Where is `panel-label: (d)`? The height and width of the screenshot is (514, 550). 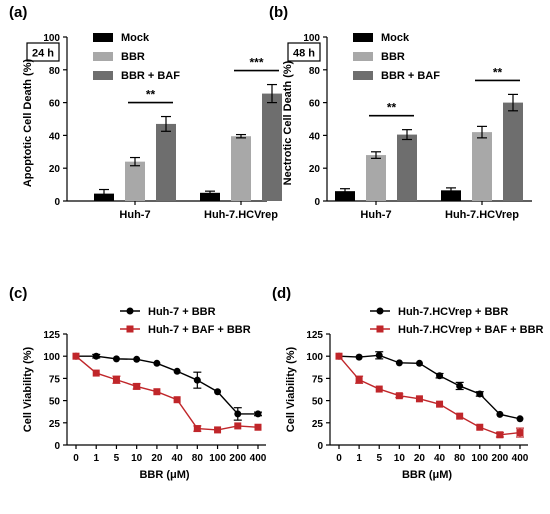 panel-label: (d) is located at coordinates (281, 293).